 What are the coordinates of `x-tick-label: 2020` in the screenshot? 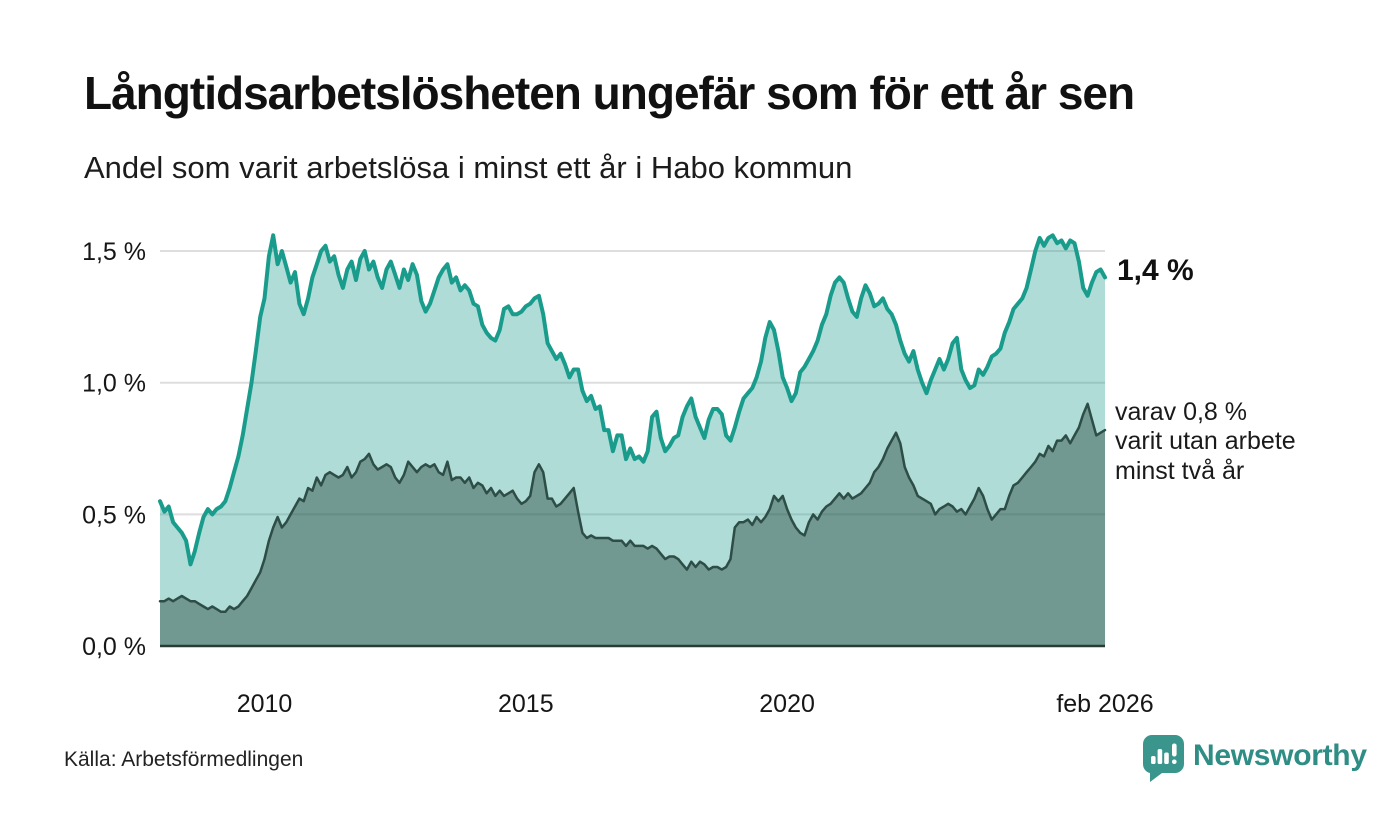 It's located at (787, 704).